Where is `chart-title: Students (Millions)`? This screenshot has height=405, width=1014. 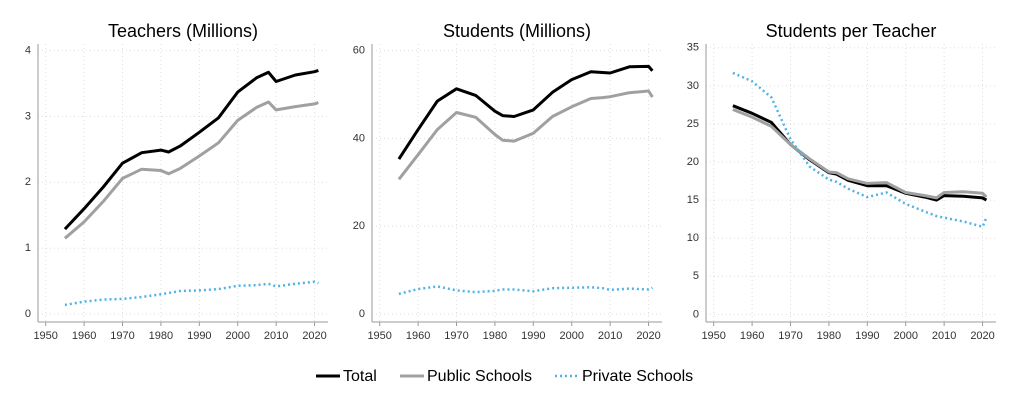
chart-title: Students (Millions) is located at coordinates (517, 31).